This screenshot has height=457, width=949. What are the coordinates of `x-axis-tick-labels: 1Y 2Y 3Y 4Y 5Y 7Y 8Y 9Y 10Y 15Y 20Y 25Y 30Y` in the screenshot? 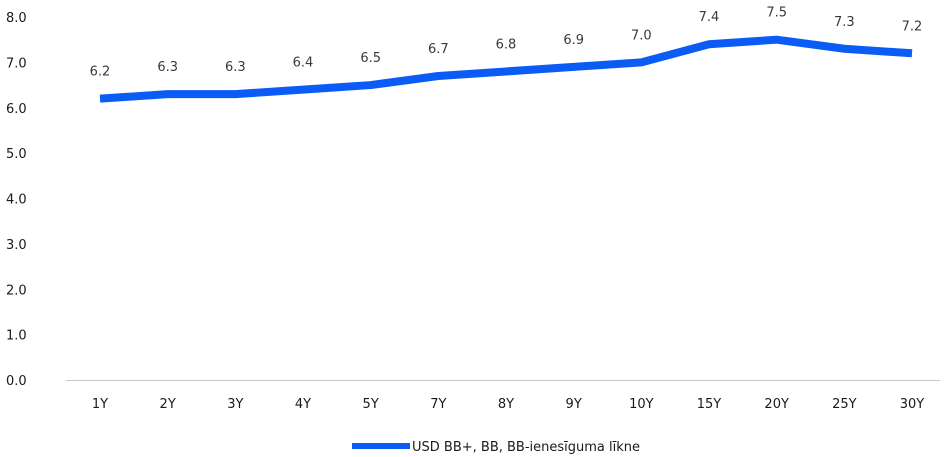 It's located at (508, 404).